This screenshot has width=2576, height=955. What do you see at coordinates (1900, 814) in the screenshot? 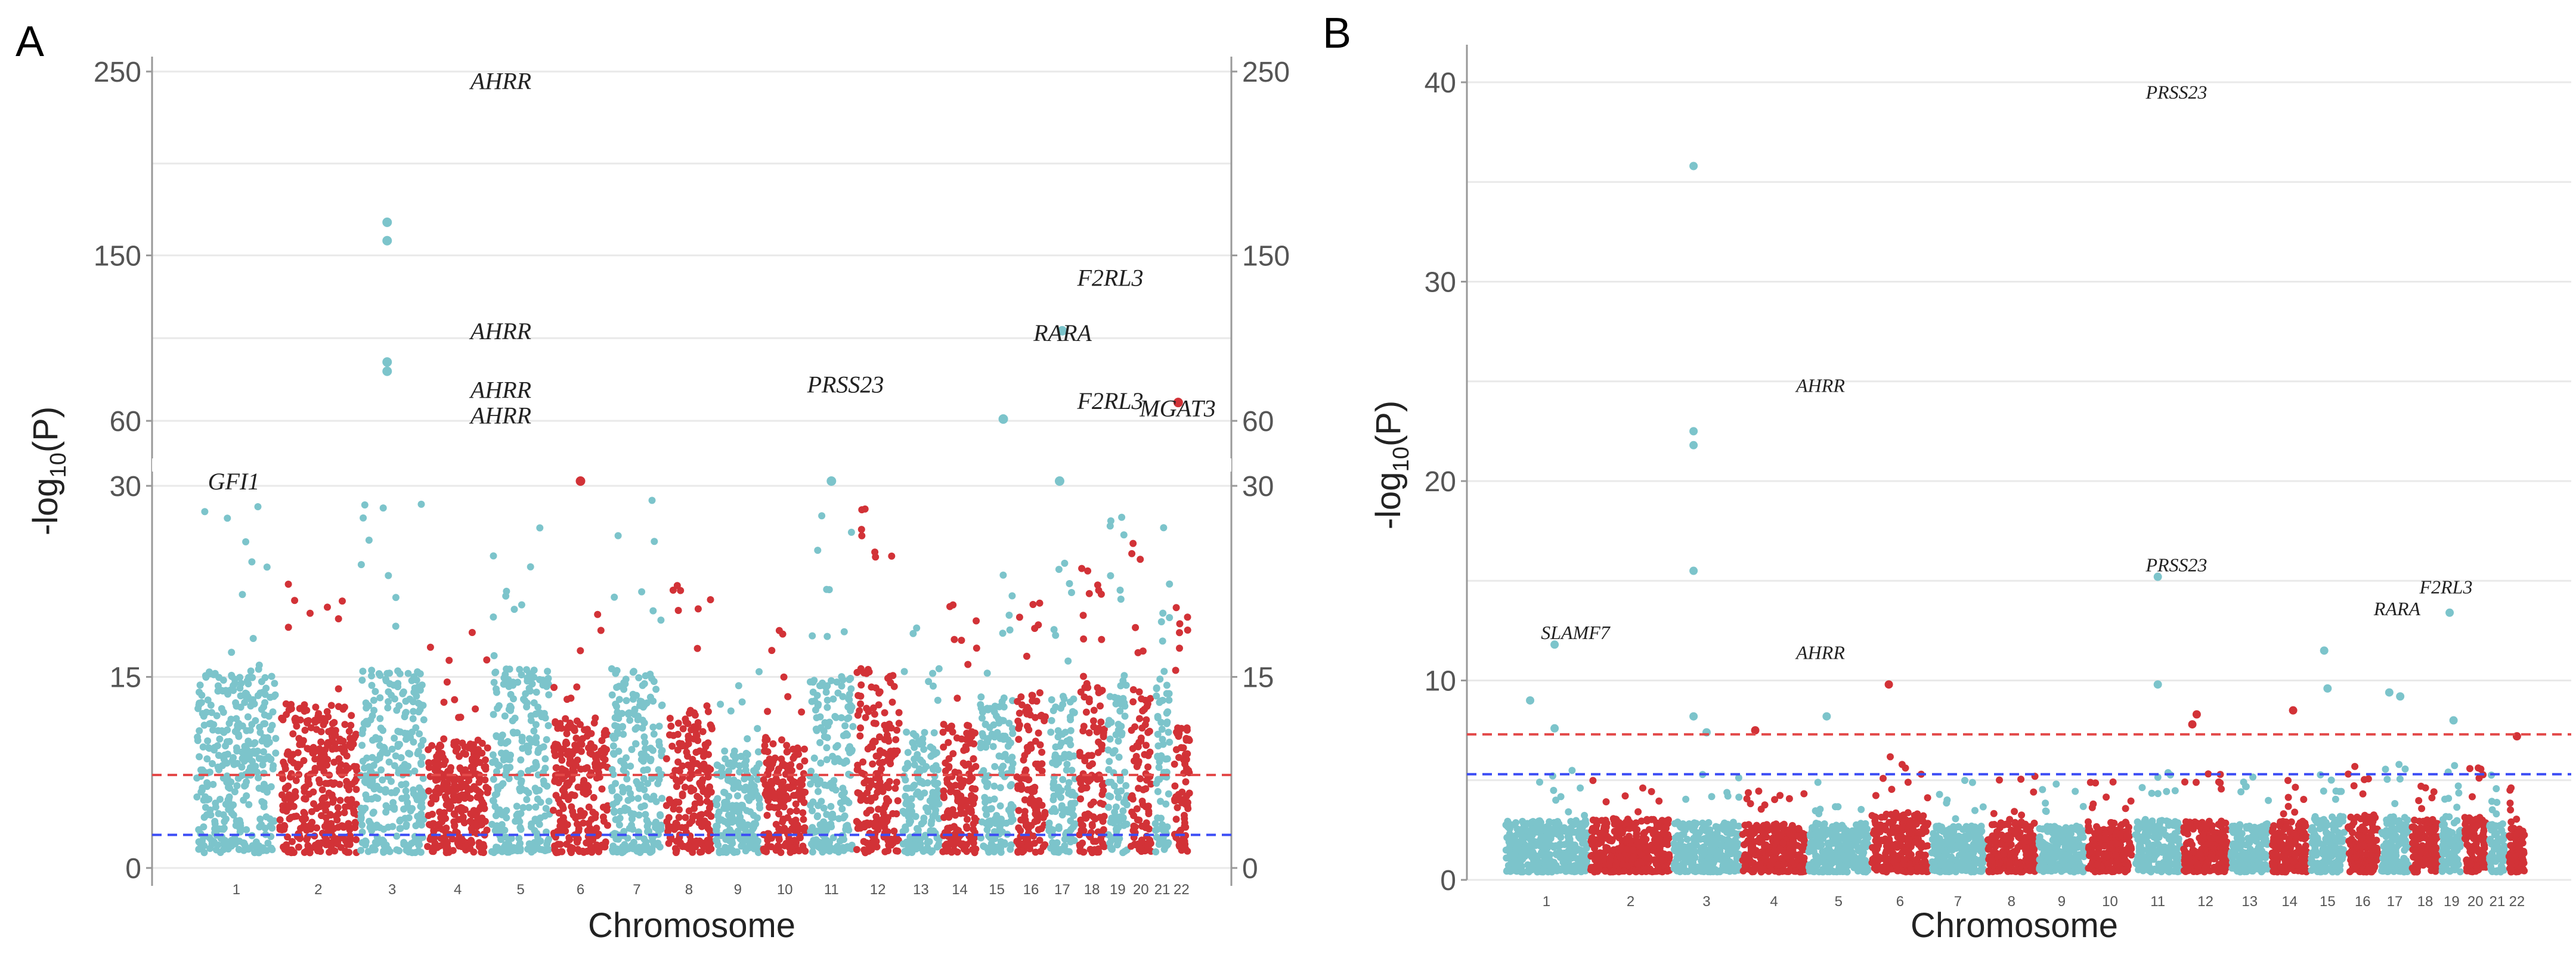
I see `chromosome-6-points` at bounding box center [1900, 814].